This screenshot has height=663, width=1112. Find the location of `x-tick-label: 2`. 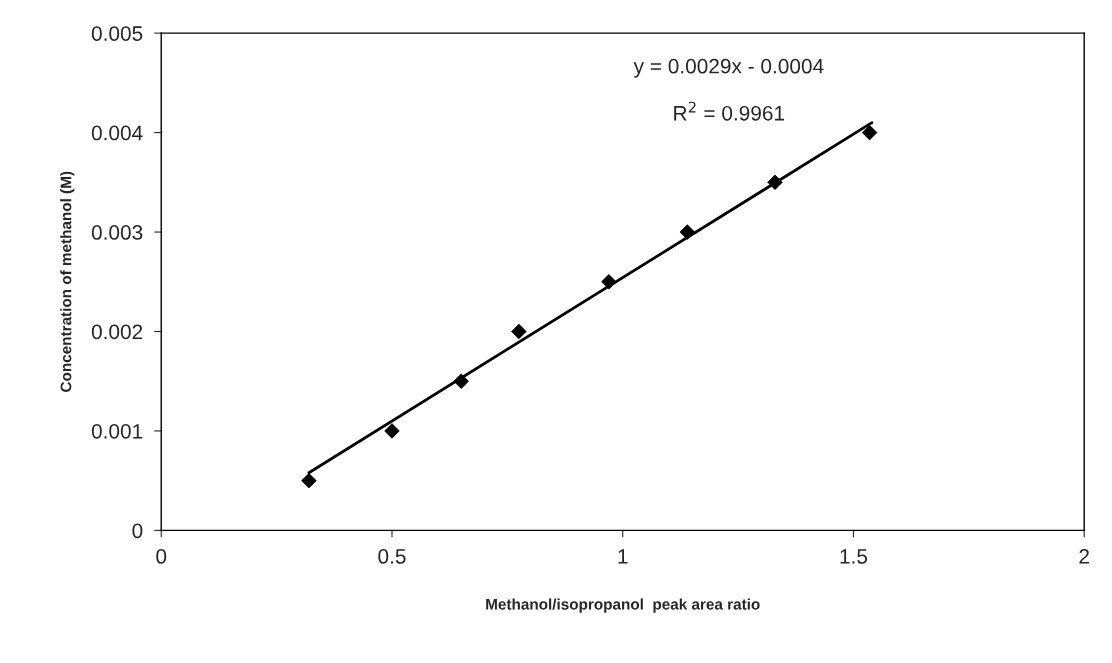

x-tick-label: 2 is located at coordinates (1084, 556).